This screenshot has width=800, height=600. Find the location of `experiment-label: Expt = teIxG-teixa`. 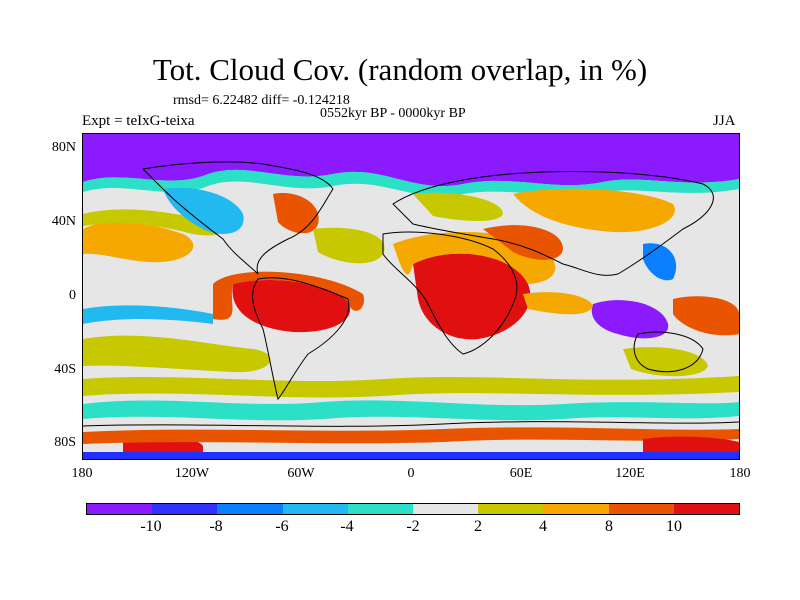

experiment-label: Expt = teIxG-teixa is located at coordinates (138, 121).